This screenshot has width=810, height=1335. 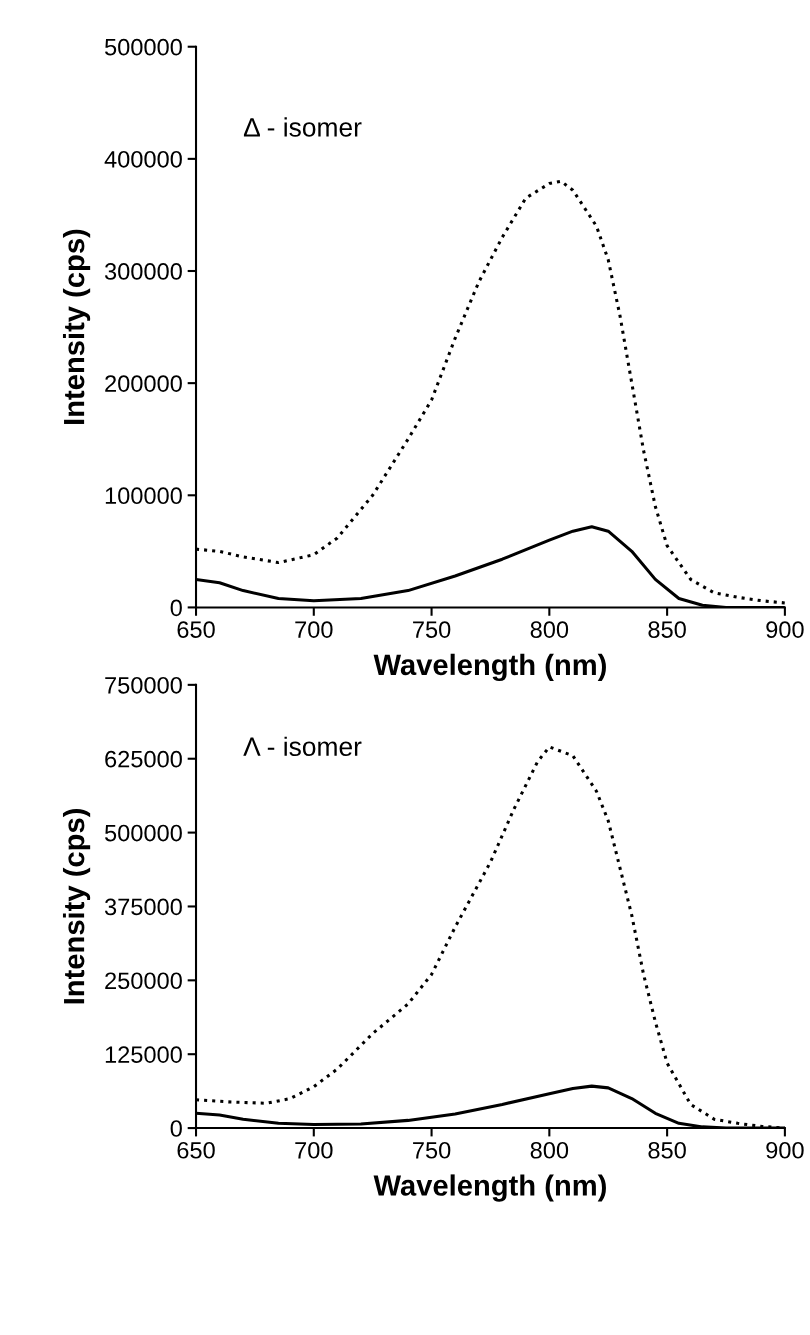 What do you see at coordinates (143, 685) in the screenshot?
I see `y-tick-label: 750000` at bounding box center [143, 685].